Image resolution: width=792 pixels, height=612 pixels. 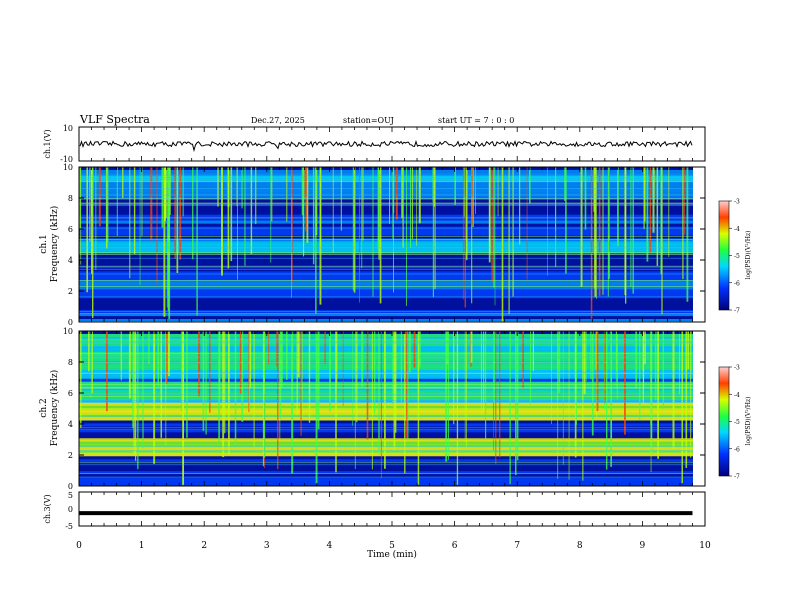 What do you see at coordinates (70, 509) in the screenshot?
I see `ch3-ytick-mid: 0` at bounding box center [70, 509].